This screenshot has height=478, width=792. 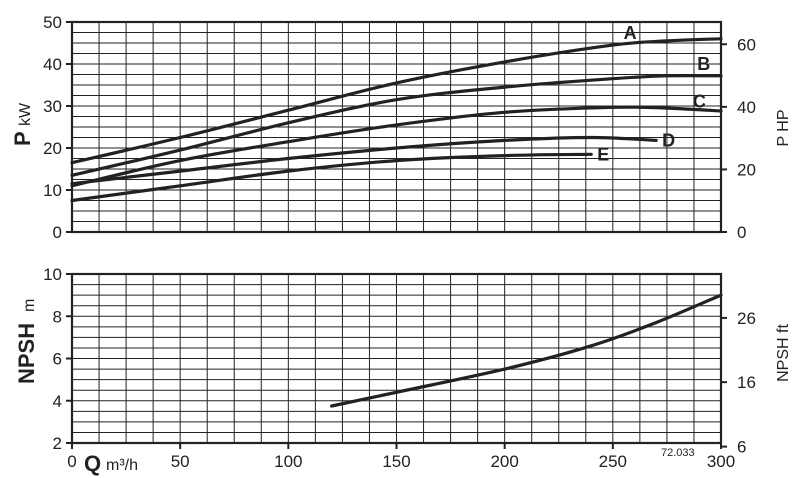 I want to click on y-tick-label: 4, so click(x=57, y=401).